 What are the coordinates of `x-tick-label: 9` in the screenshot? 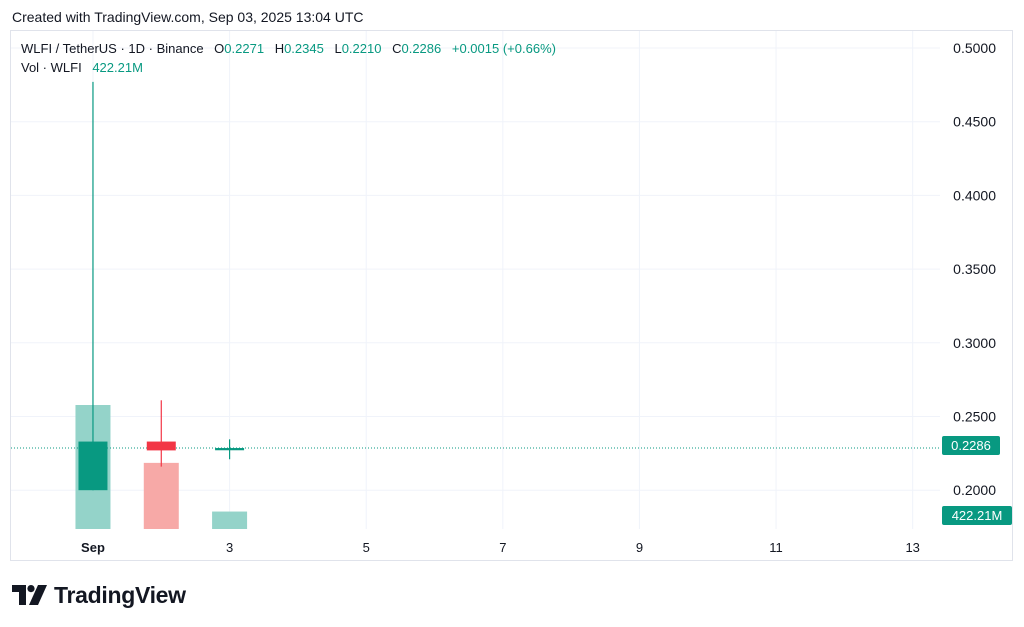 It's located at (639, 547).